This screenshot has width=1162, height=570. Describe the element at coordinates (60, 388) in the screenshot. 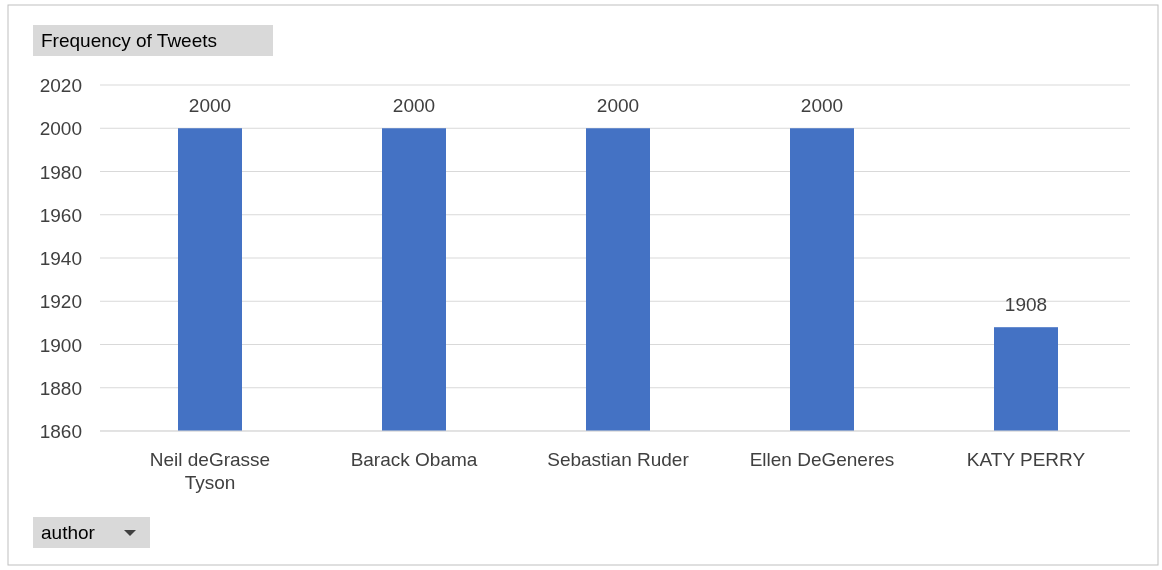

I see `y-tick-label: 1880` at that location.